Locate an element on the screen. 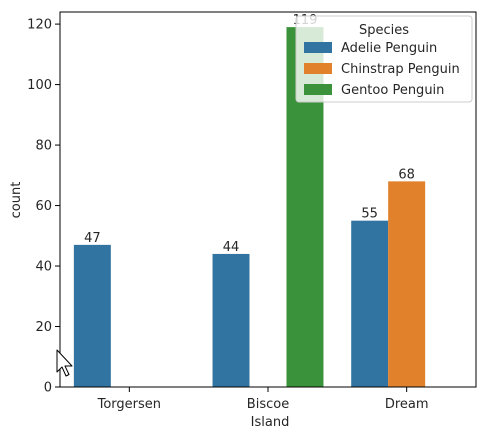 This screenshot has height=436, width=486. y-tick-label: 0 is located at coordinates (48, 388).